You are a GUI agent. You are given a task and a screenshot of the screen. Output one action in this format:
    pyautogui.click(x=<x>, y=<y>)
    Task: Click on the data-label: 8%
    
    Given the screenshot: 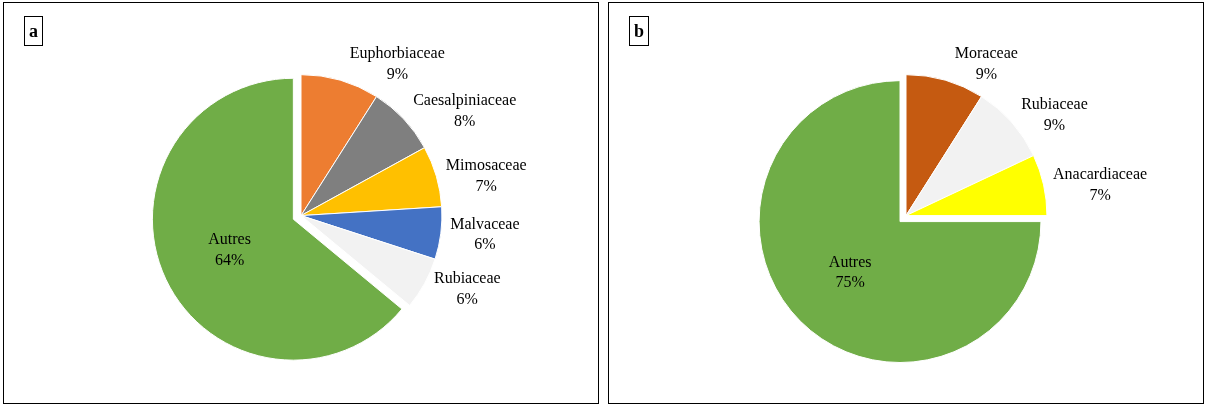 What is the action you would take?
    pyautogui.click(x=465, y=121)
    